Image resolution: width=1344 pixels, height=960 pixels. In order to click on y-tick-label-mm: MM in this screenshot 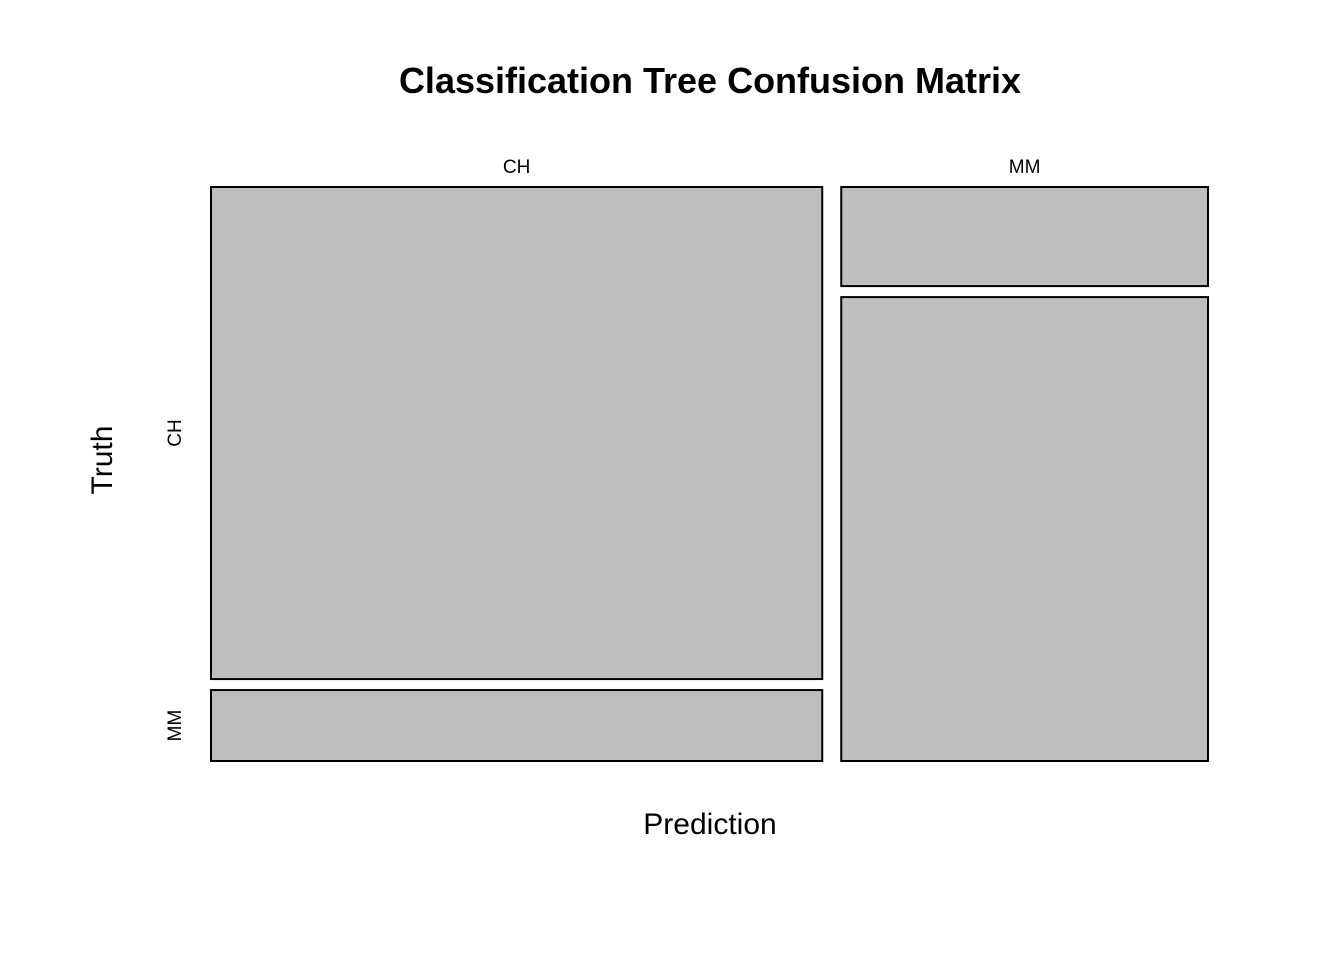, I will do `click(175, 726)`.